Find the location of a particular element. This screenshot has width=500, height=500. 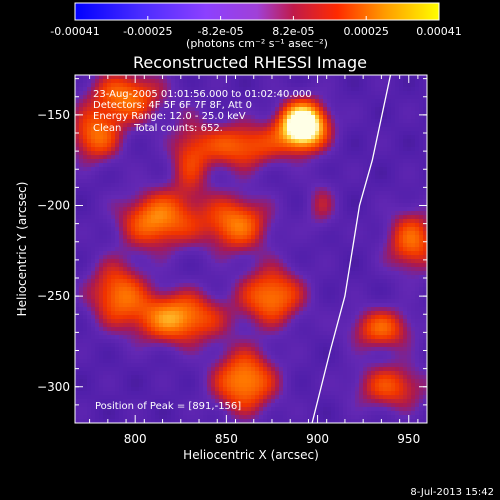

colorbar-tick-label: -0.00041 is located at coordinates (74, 31).